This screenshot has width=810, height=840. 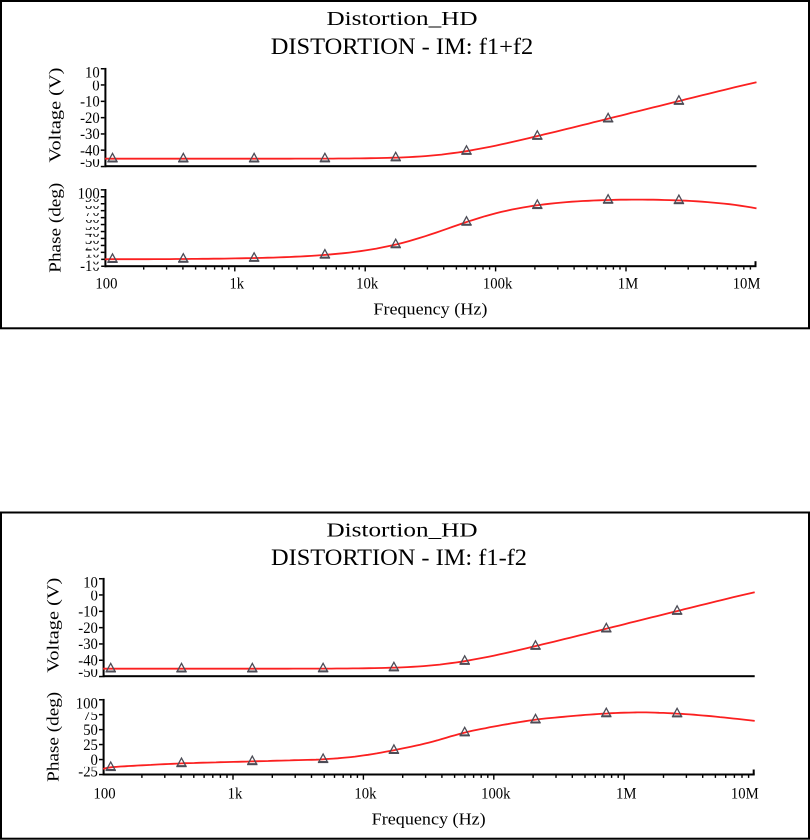 I want to click on svg-text: DISTORTION - IM: f1-f2, so click(x=399, y=557).